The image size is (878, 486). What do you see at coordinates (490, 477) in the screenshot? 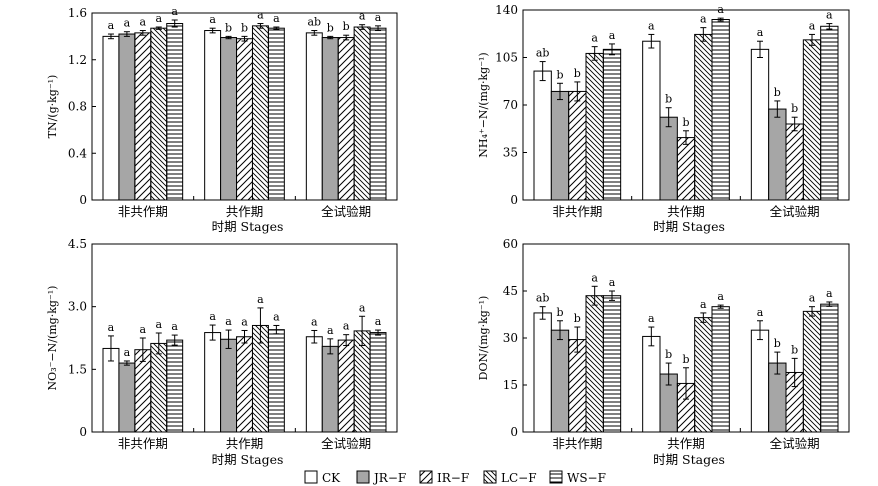
I see `legend-swatch-LC` at bounding box center [490, 477].